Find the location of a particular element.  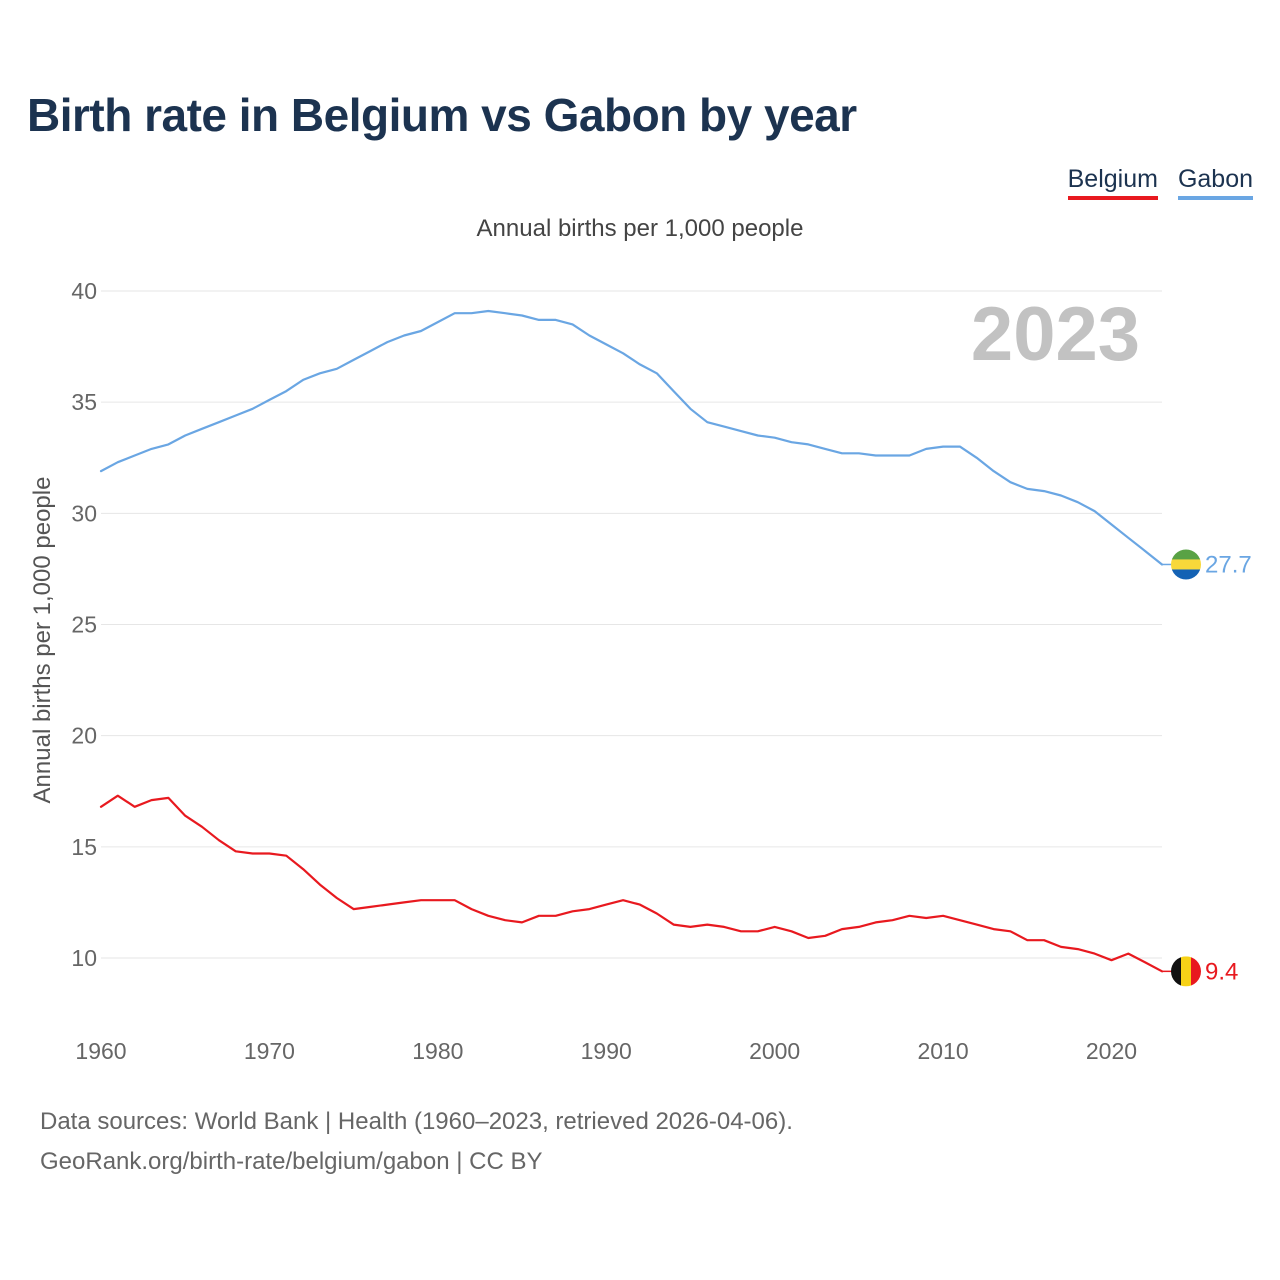

y-axis-label: Annual births per 1,000 people is located at coordinates (42, 640).